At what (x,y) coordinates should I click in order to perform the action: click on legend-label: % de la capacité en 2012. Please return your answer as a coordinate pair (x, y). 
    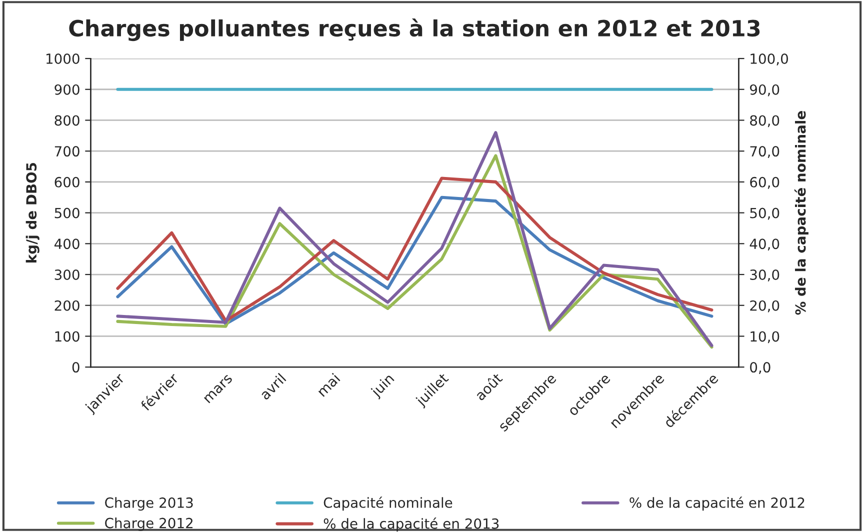
    Looking at the image, I should click on (717, 503).